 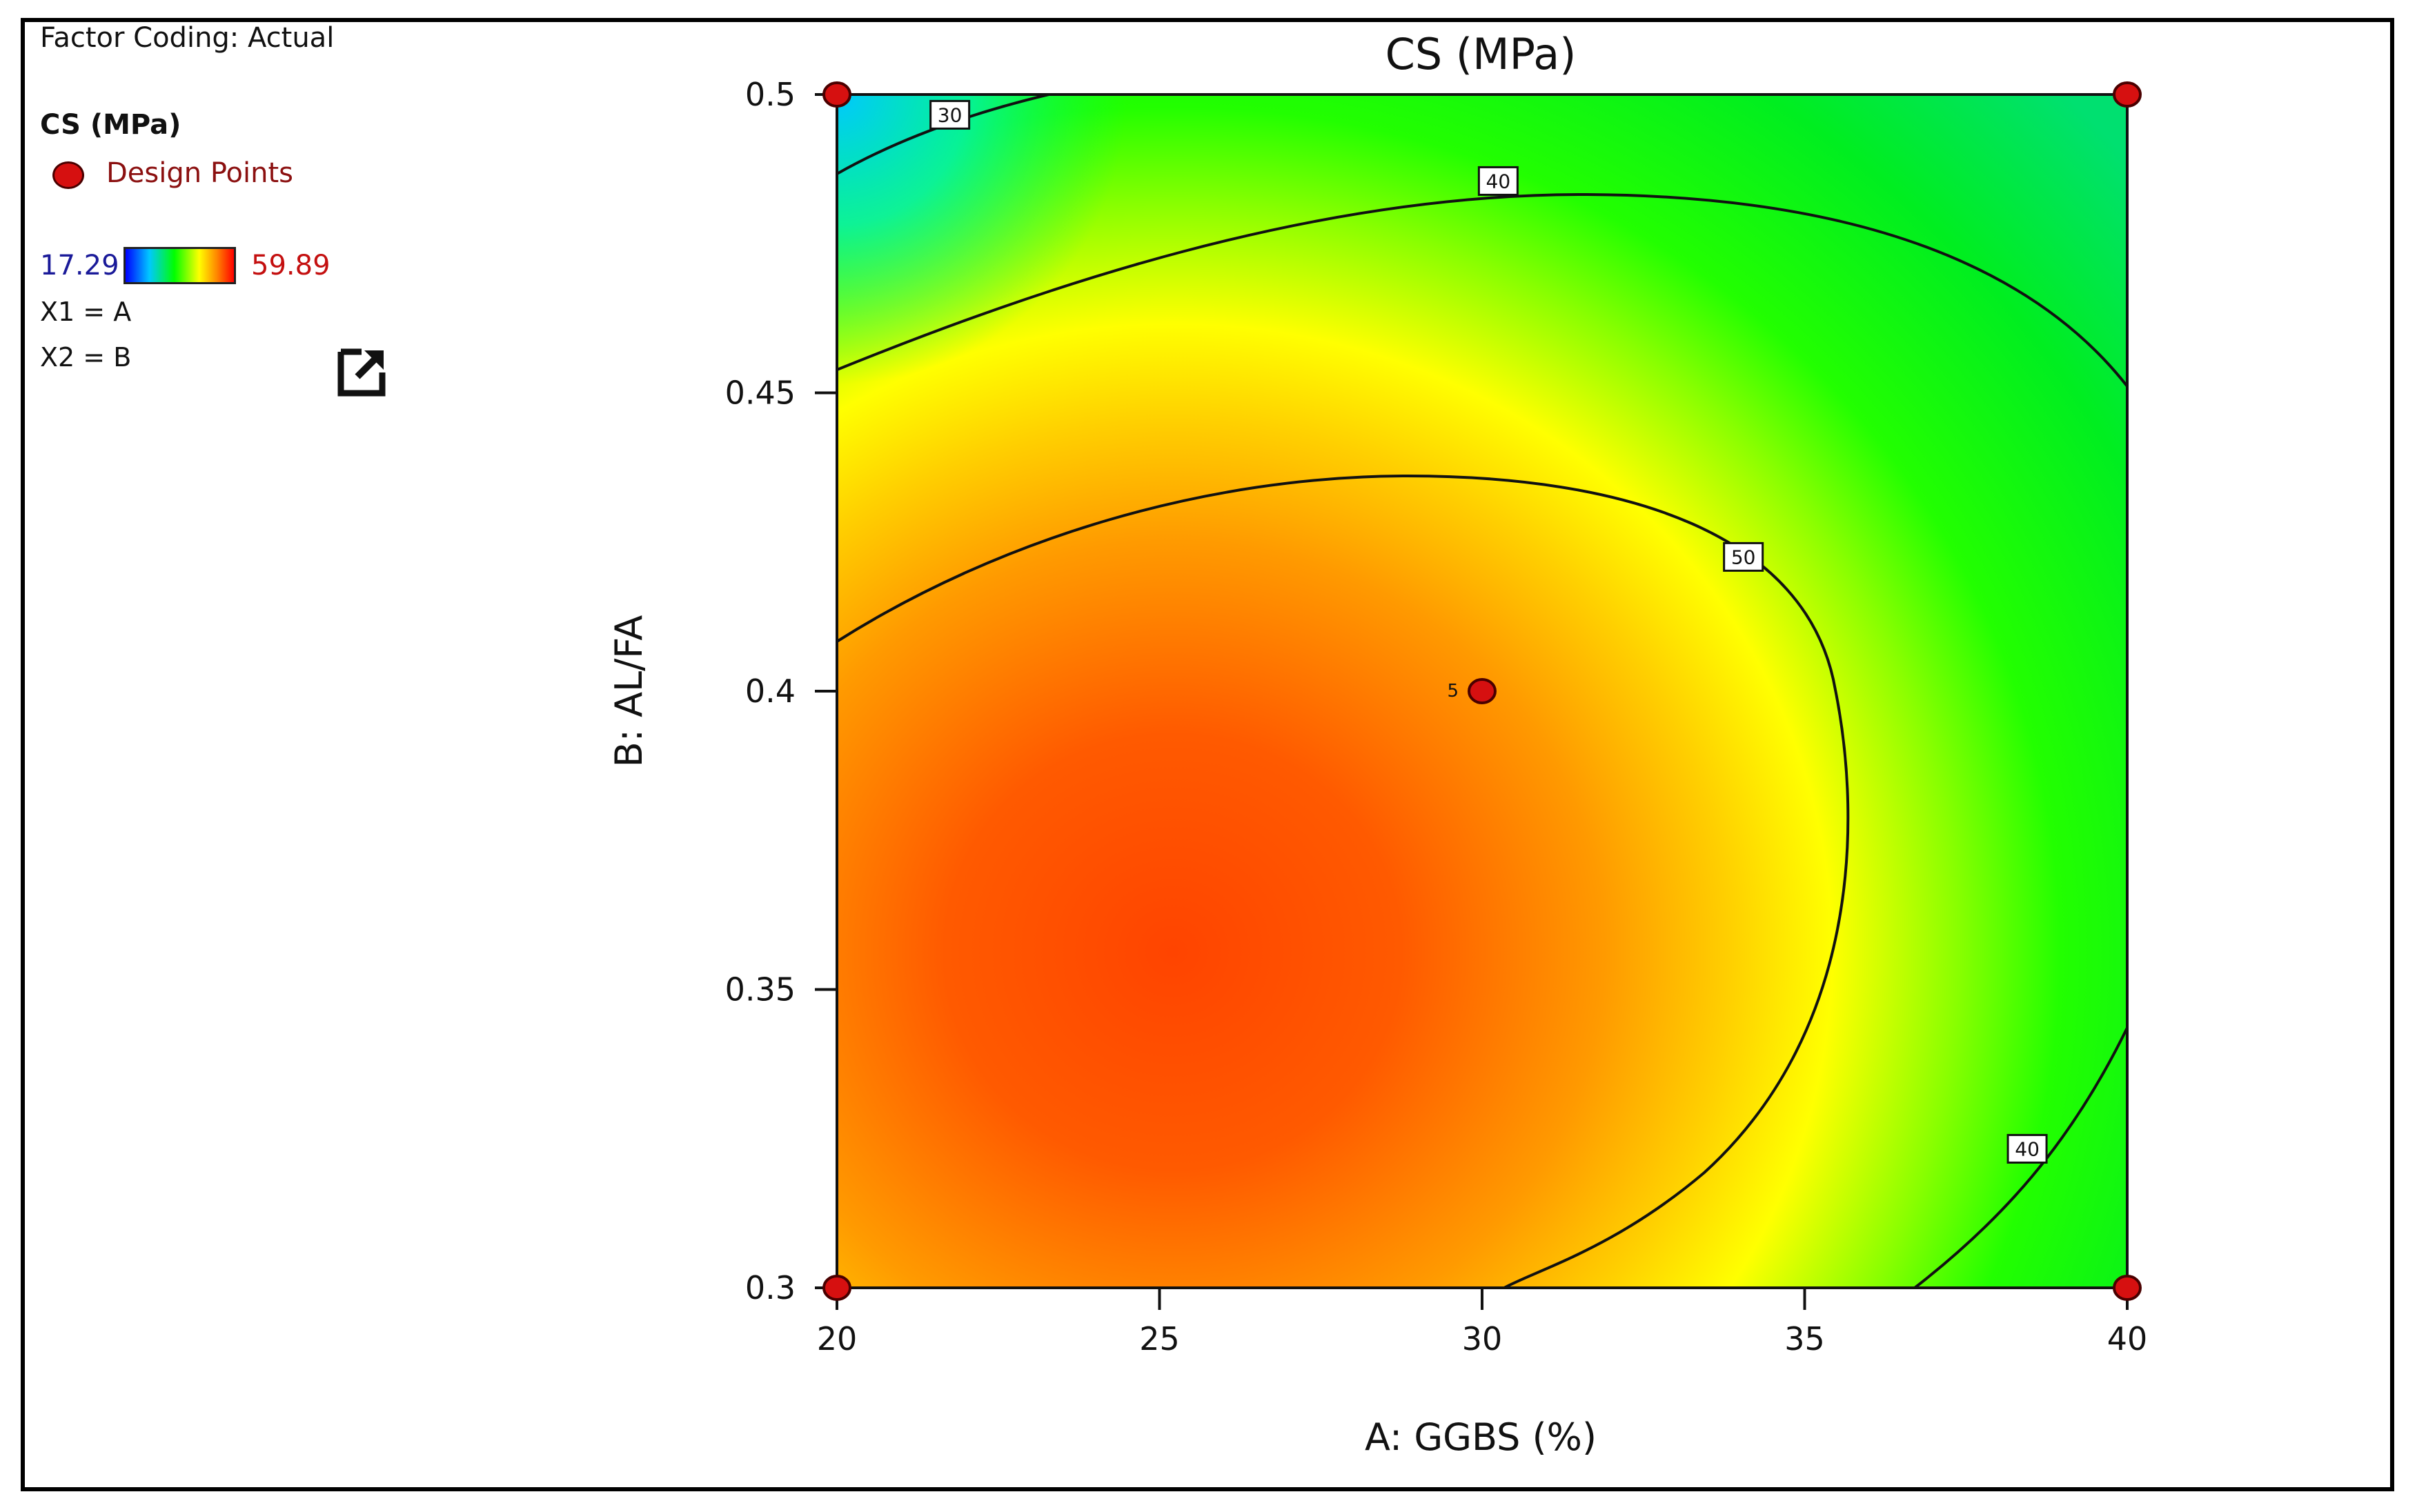 I want to click on x-tick-label-4: 40, so click(x=2127, y=1338).